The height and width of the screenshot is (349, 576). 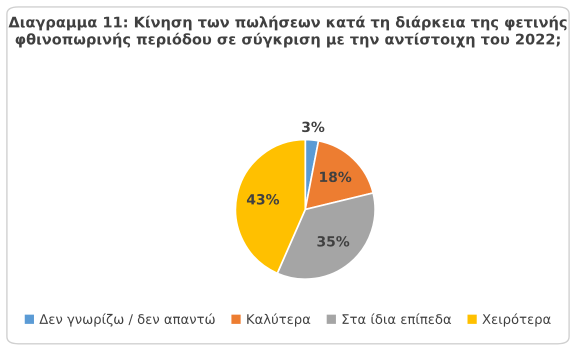 What do you see at coordinates (313, 127) in the screenshot?
I see `data-label: 3%` at bounding box center [313, 127].